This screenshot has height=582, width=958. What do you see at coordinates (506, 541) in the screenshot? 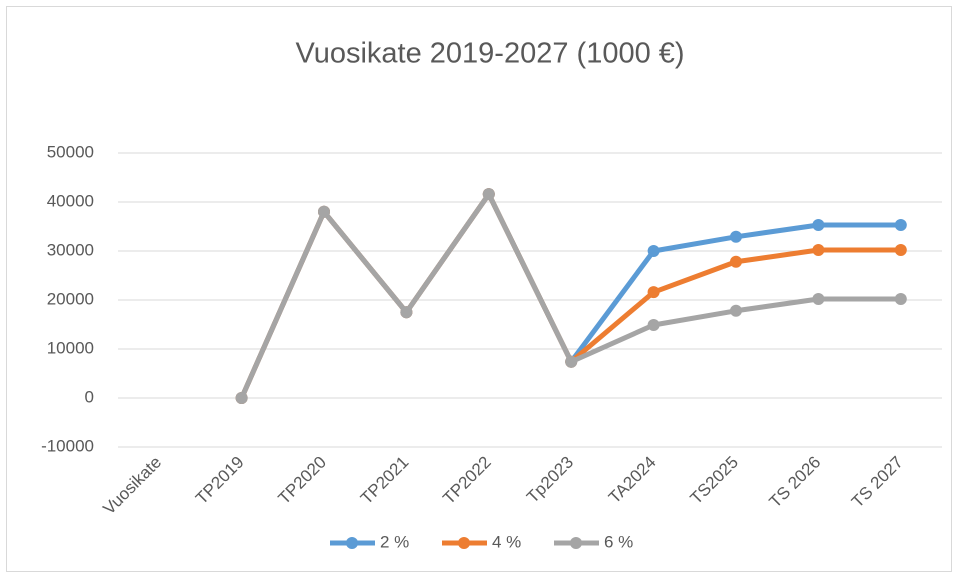
I see `legend-label: 4 %` at bounding box center [506, 541].